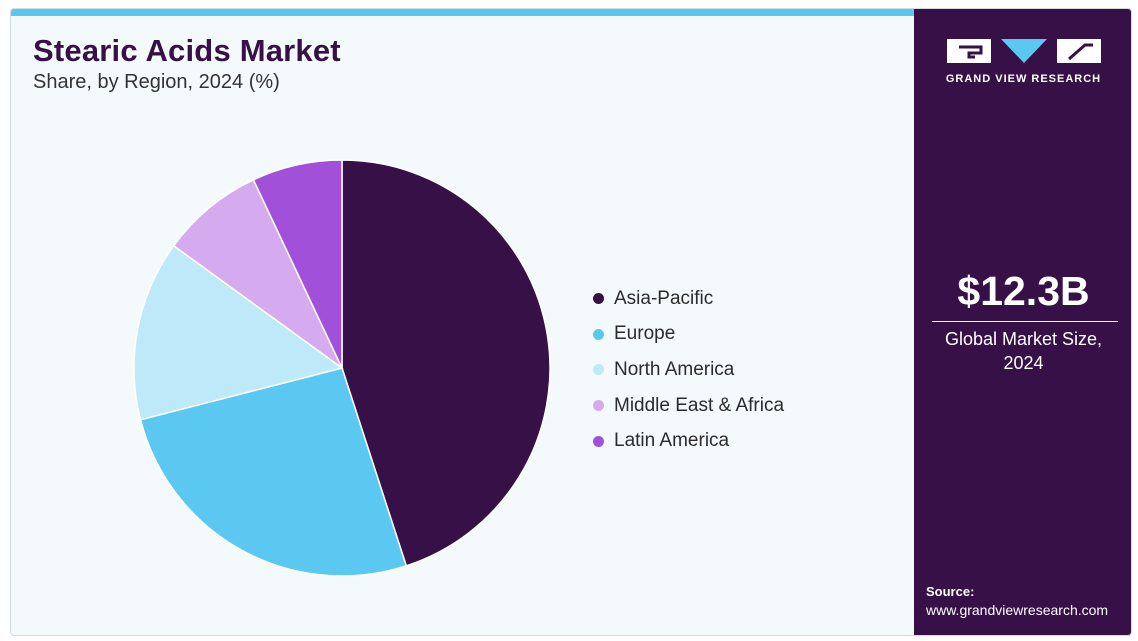  I want to click on brand-name: GRAND VIEW RESEARCH, so click(1023, 79).